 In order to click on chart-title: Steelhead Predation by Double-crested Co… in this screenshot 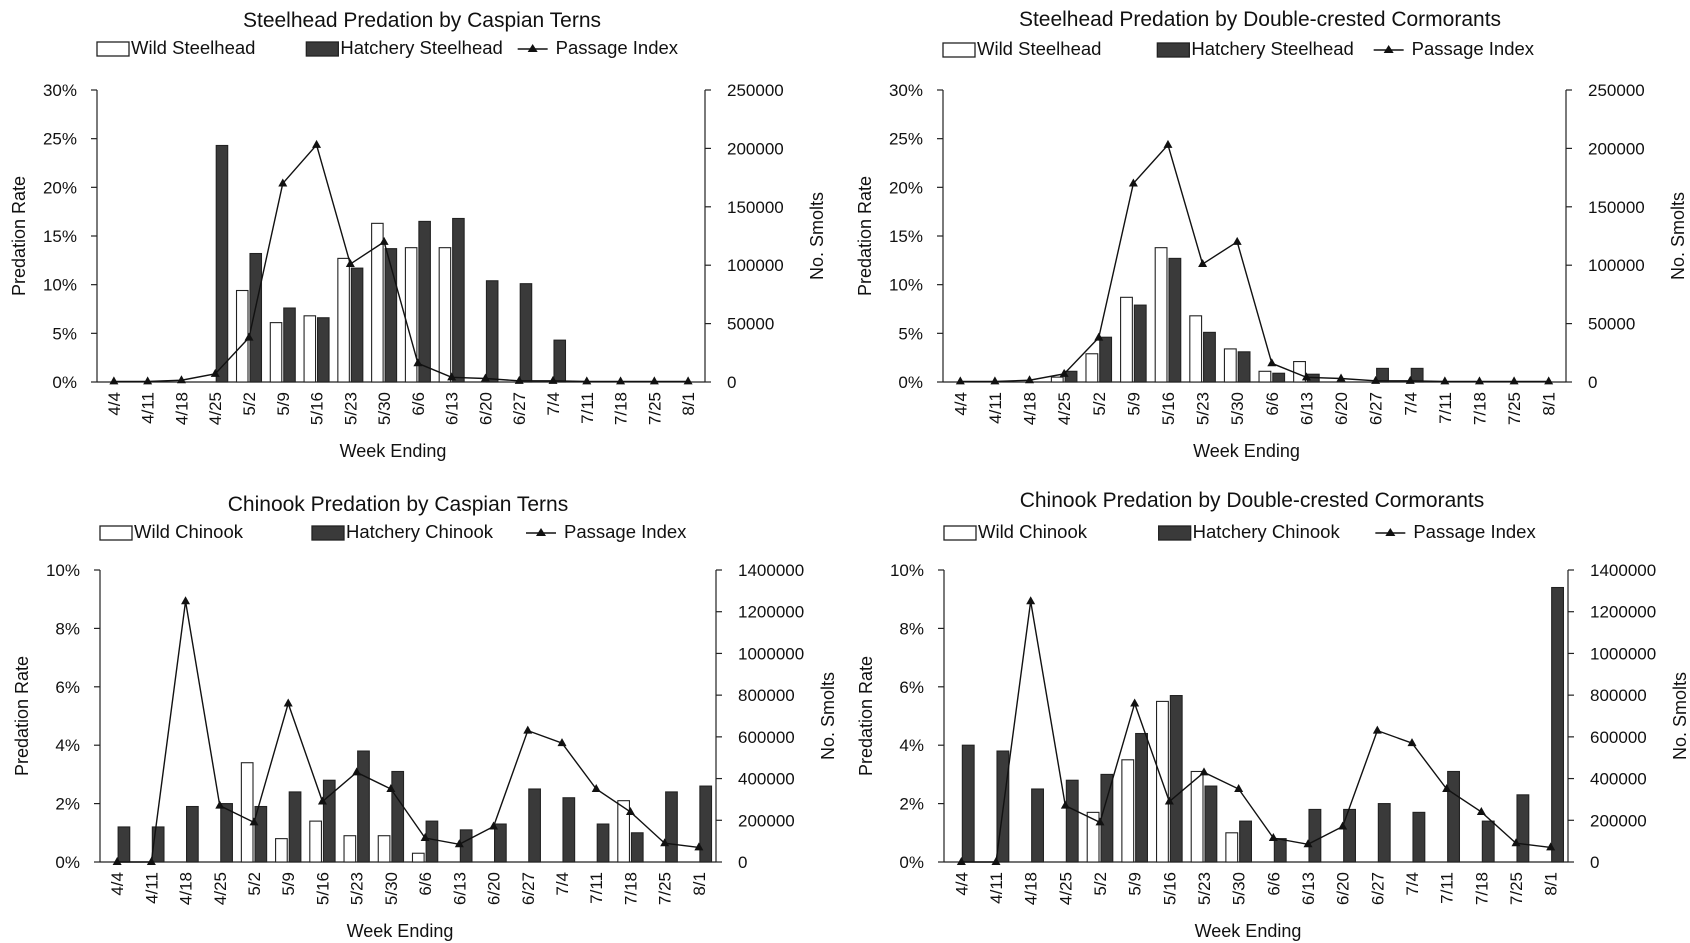, I will do `click(1260, 19)`.